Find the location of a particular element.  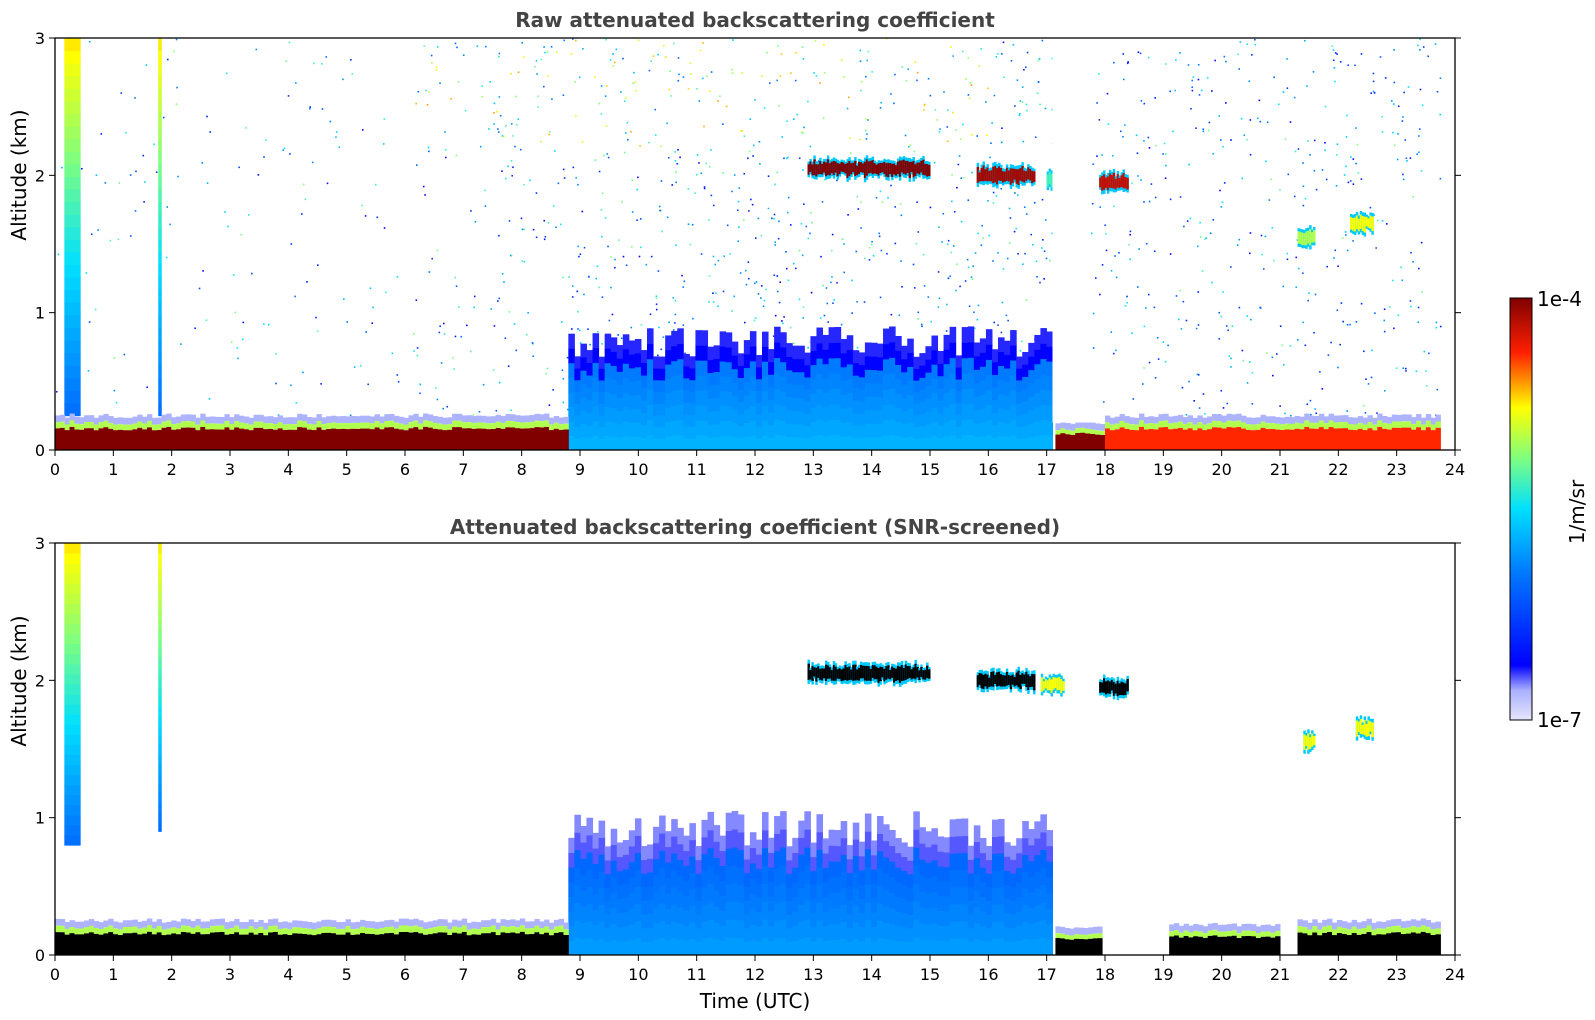

aerosol-column-cell is located at coordinates (160, 133).